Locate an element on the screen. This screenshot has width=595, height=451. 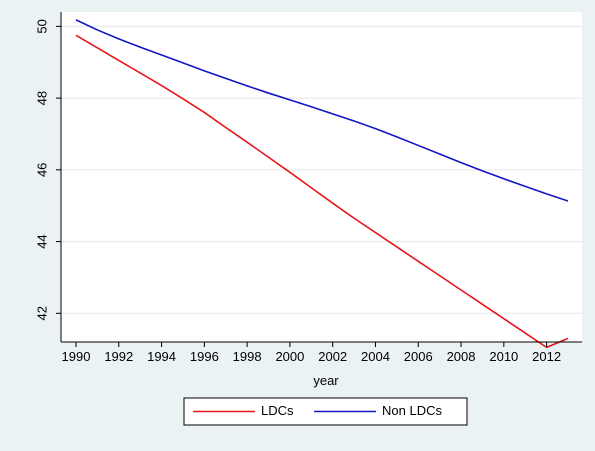
x-tick-label: 1992 is located at coordinates (118, 356).